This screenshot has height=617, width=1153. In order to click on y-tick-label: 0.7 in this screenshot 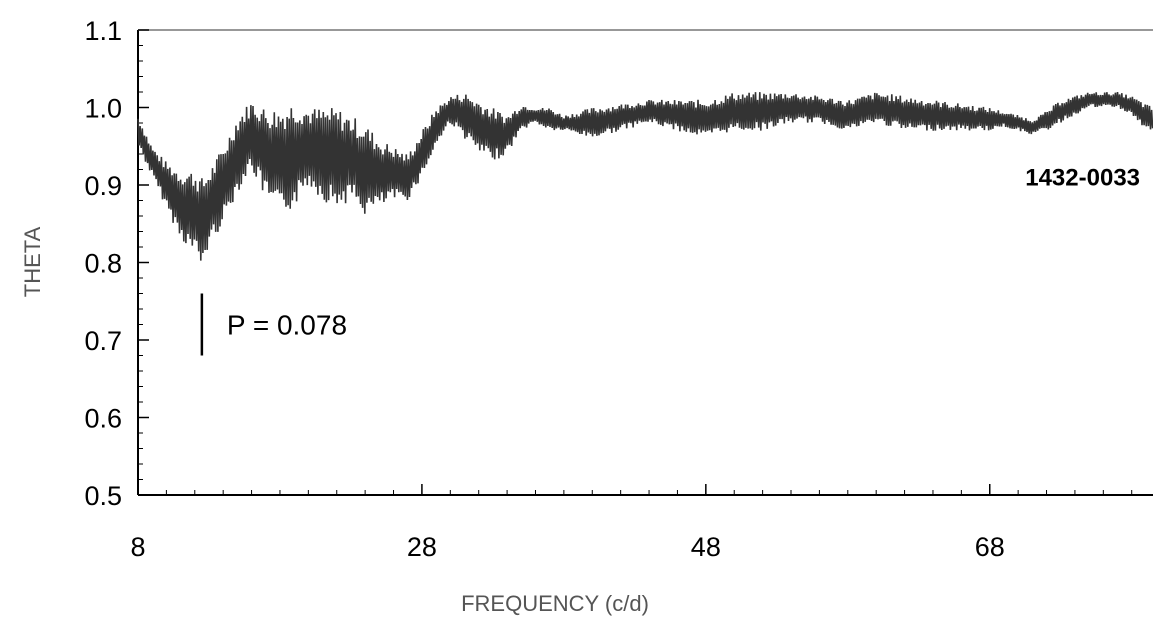, I will do `click(103, 341)`.